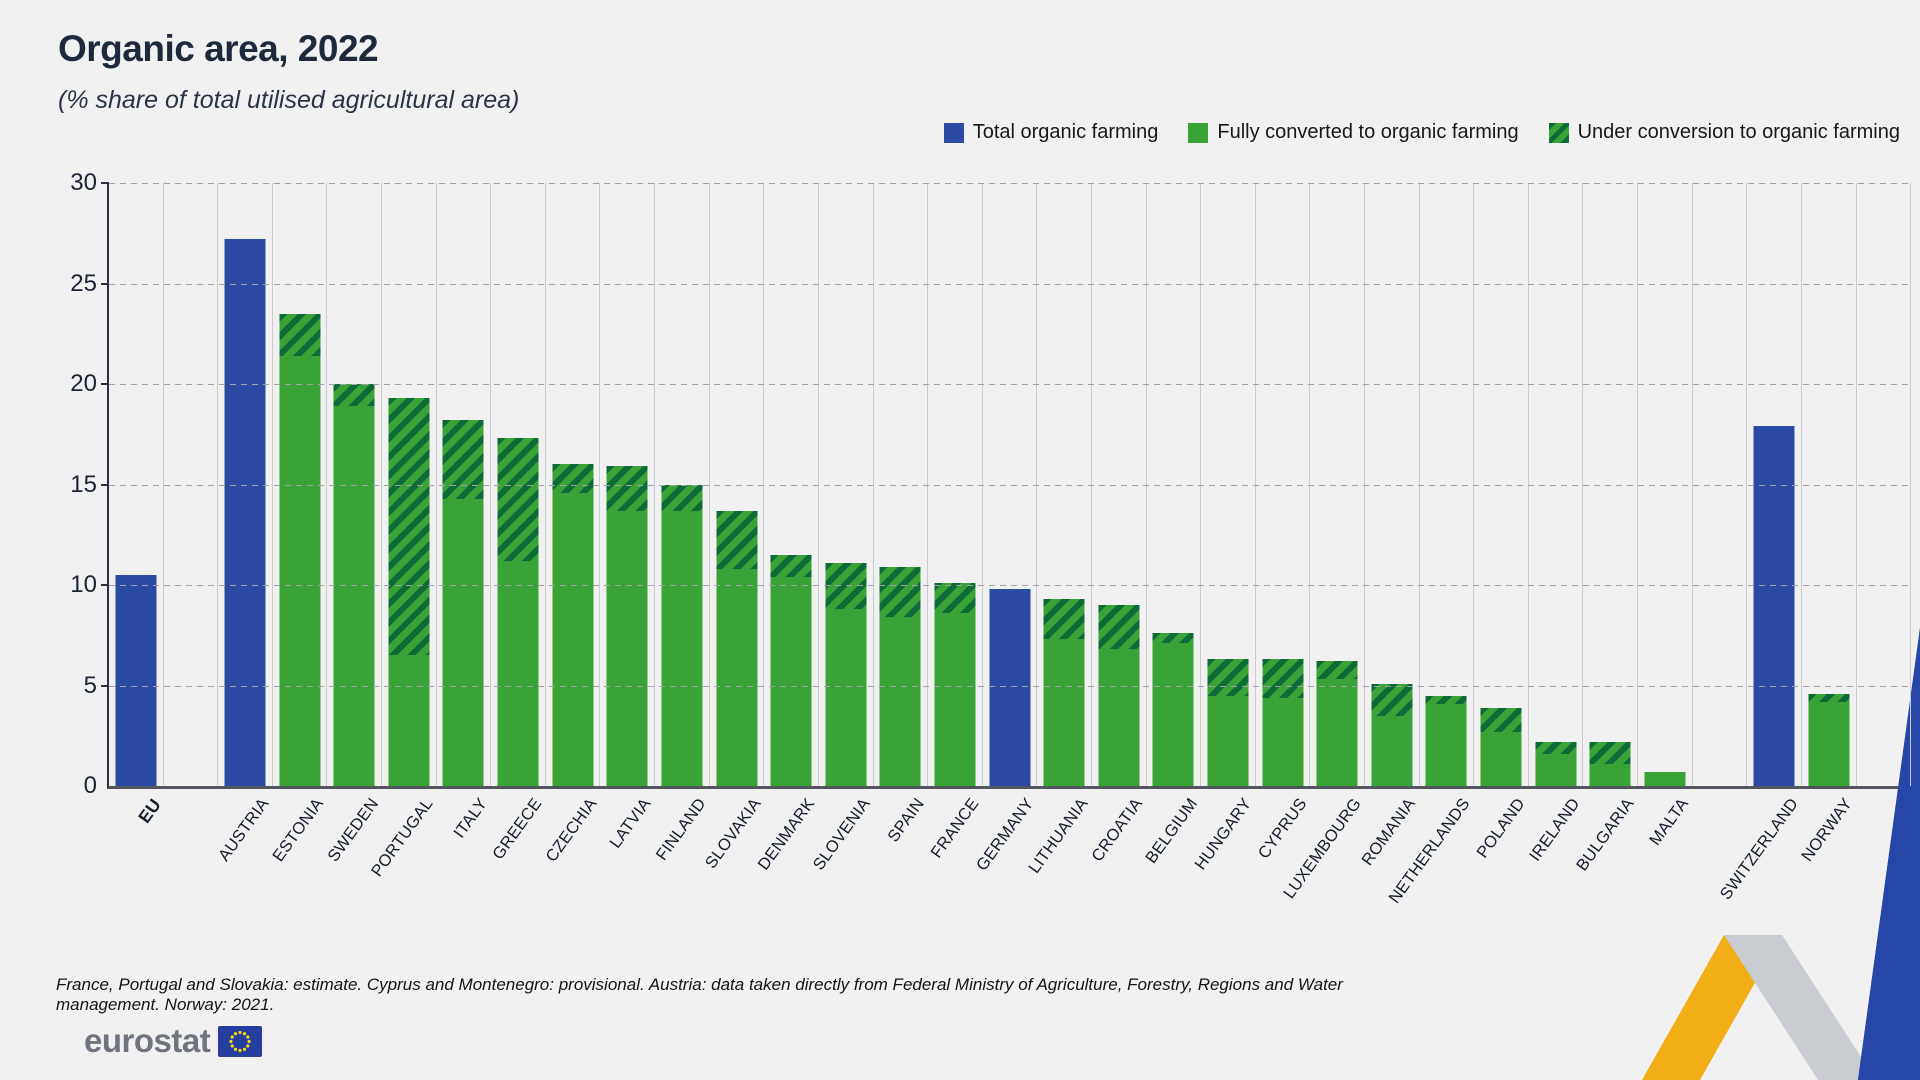 Image resolution: width=1920 pixels, height=1080 pixels. What do you see at coordinates (787, 528) in the screenshot?
I see `bar-column-denmark: DENMARK` at bounding box center [787, 528].